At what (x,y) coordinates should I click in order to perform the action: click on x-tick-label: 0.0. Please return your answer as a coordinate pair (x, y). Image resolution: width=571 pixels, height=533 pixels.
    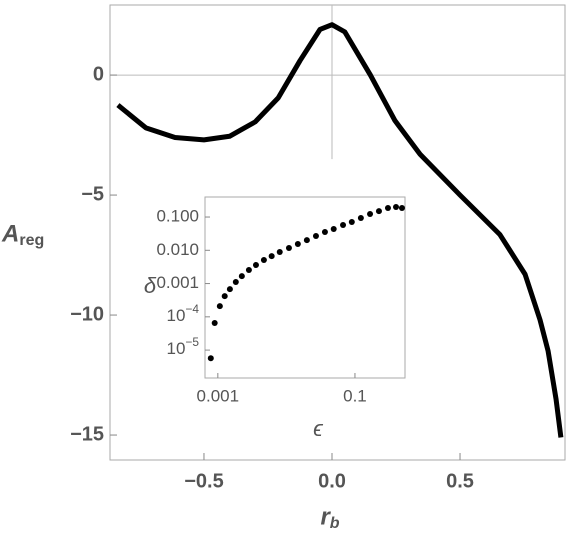
    Looking at the image, I should click on (332, 481).